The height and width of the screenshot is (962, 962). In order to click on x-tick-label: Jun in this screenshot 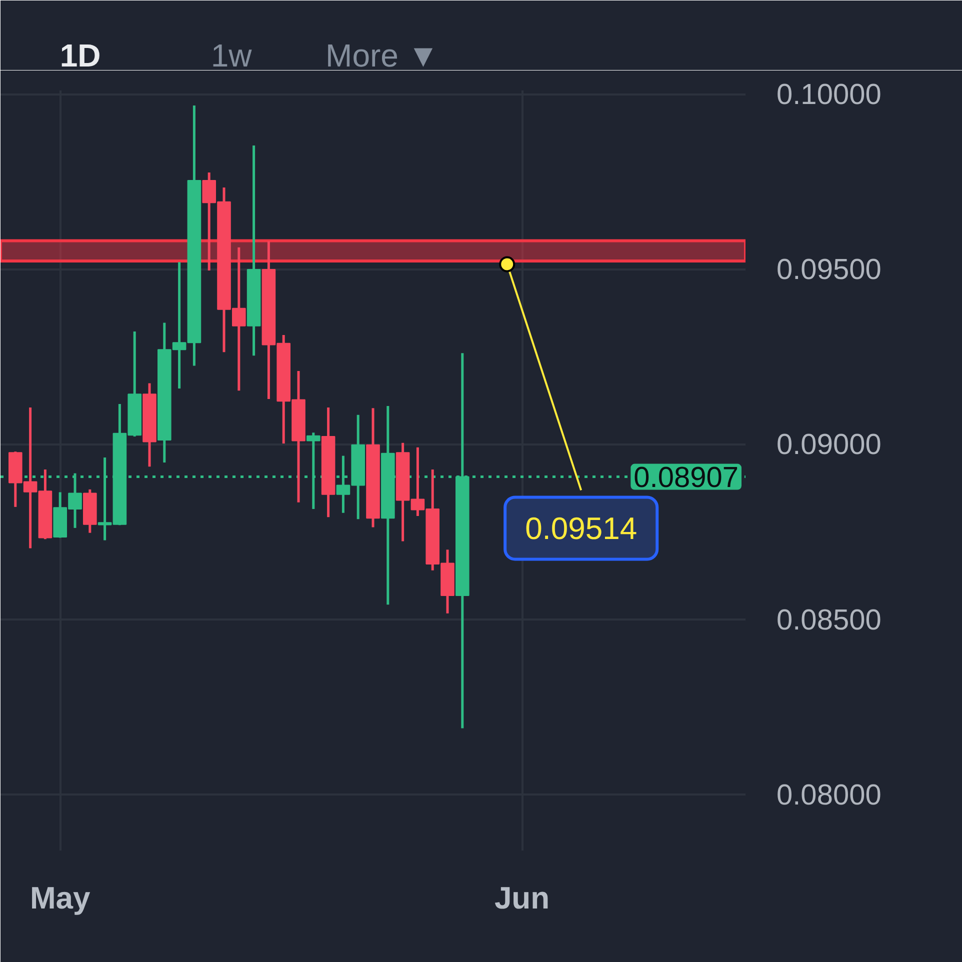, I will do `click(522, 898)`.